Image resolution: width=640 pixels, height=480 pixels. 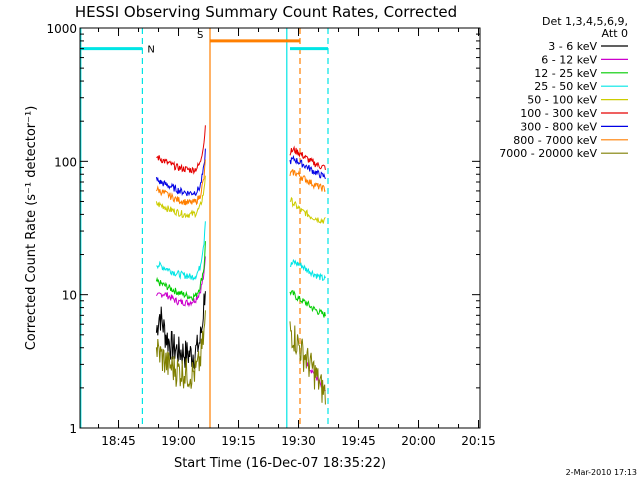 I want to click on flag-label: S, so click(x=200, y=35).